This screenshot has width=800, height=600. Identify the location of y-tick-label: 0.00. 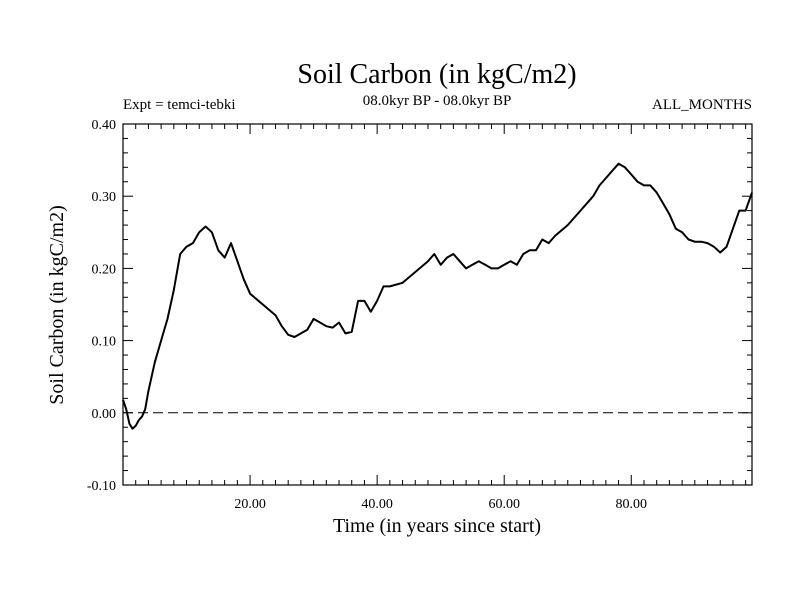
(104, 414).